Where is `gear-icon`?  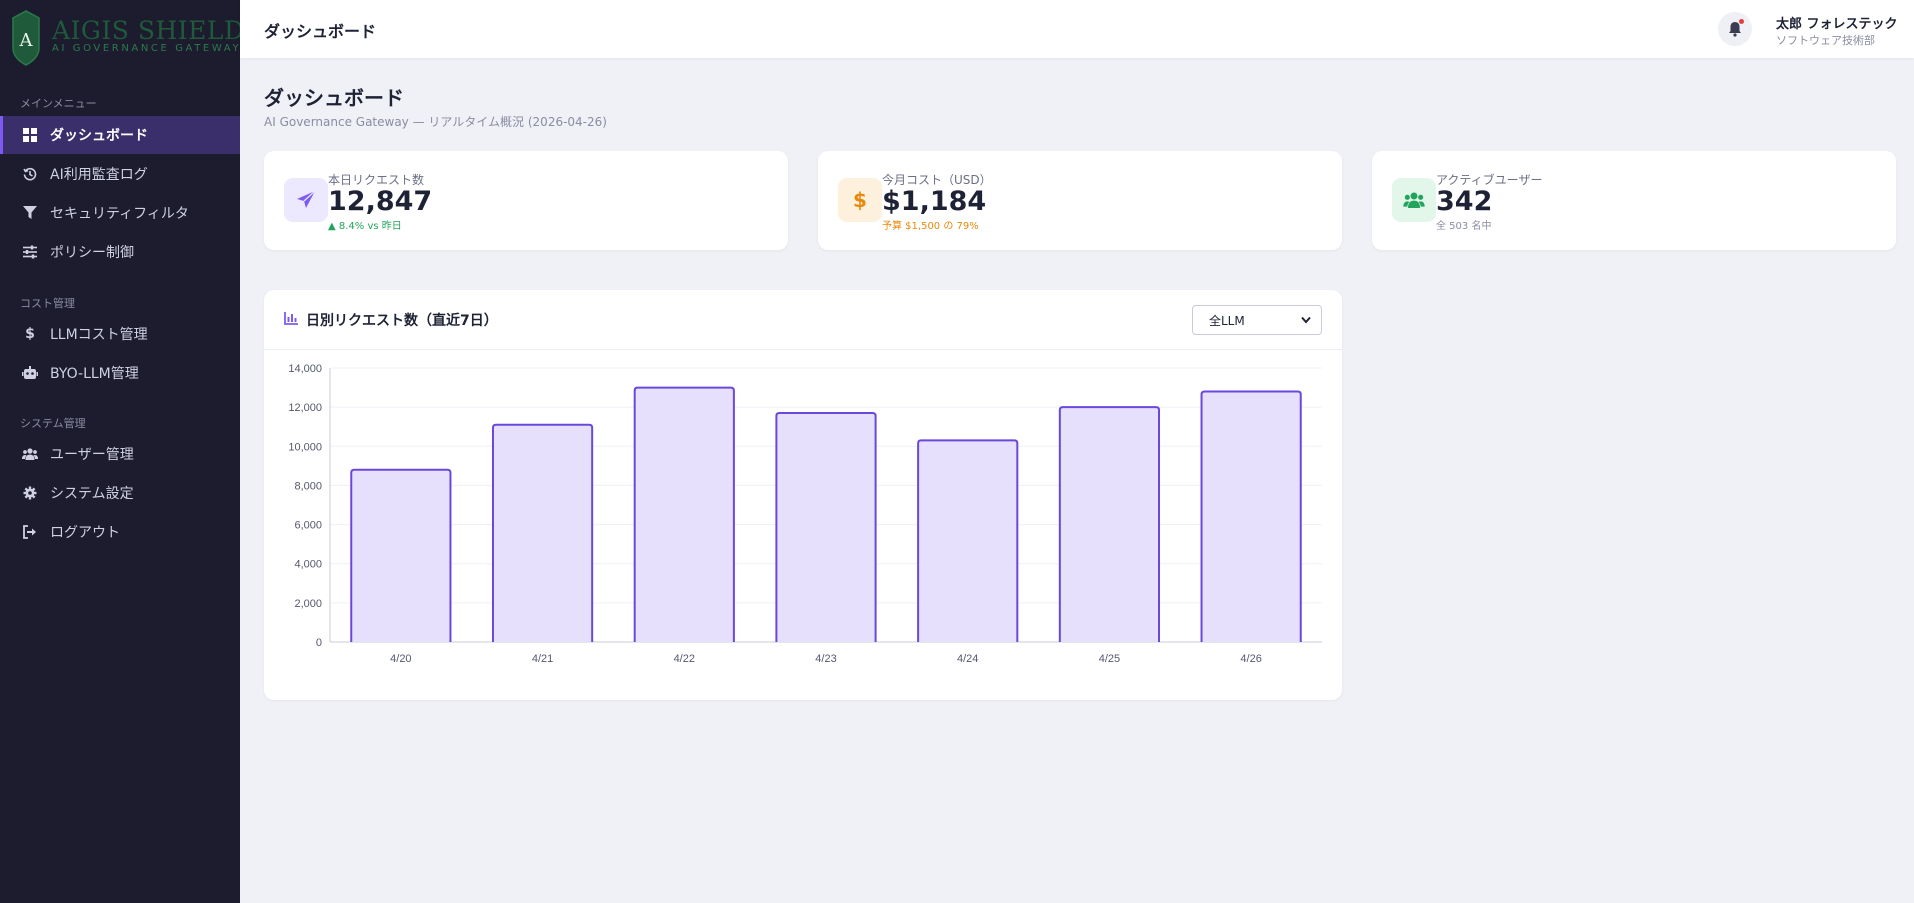
gear-icon is located at coordinates (30, 493).